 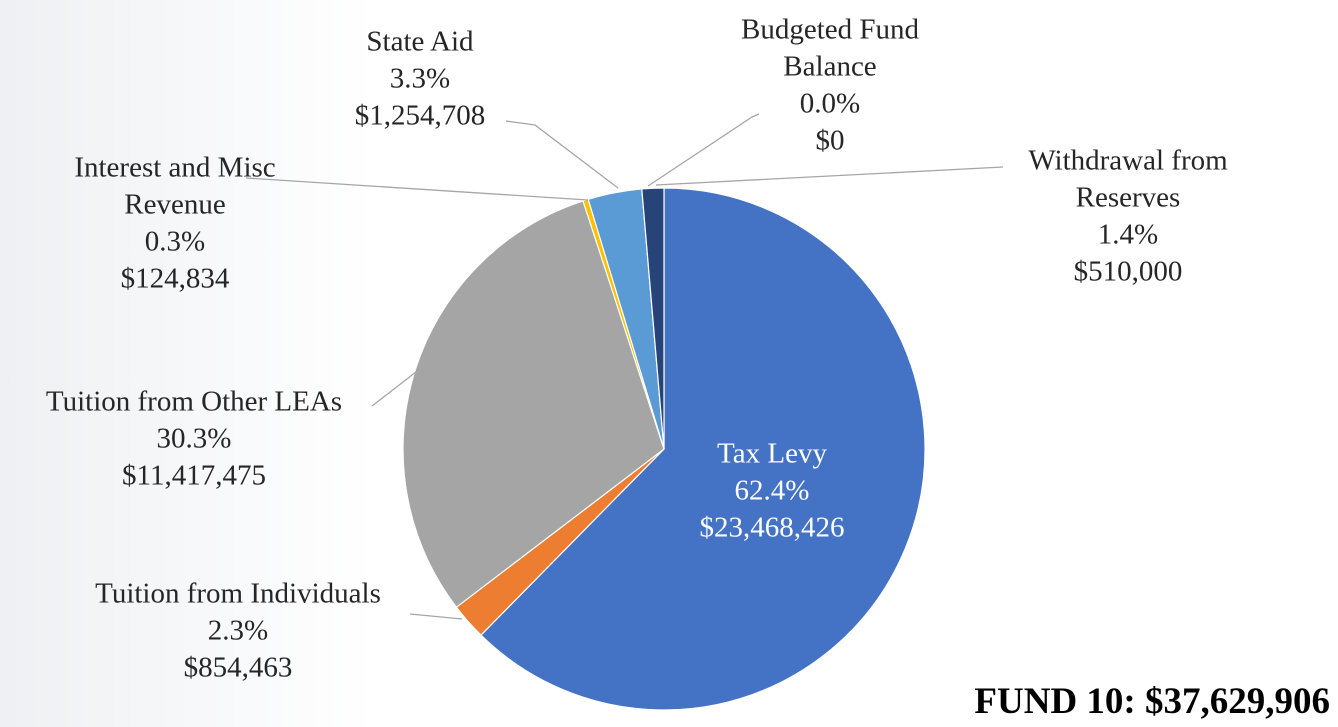 What do you see at coordinates (174, 205) in the screenshot?
I see `data-label-interest-and-misc-revenue-name-line-2: Revenue` at bounding box center [174, 205].